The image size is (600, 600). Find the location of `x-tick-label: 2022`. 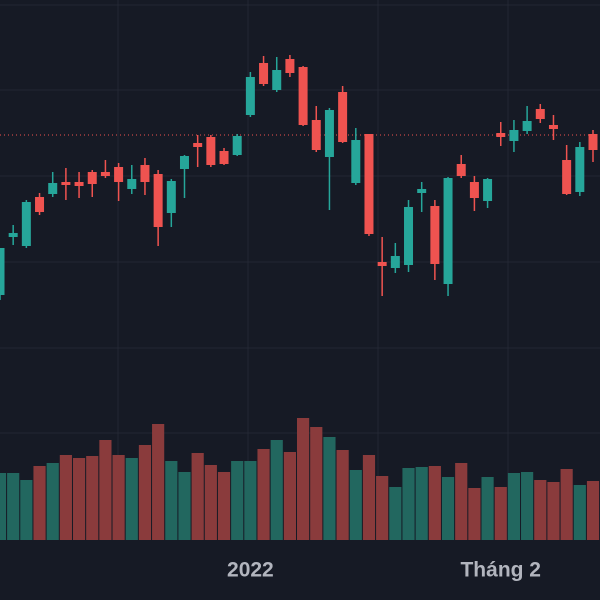

x-tick-label: 2022 is located at coordinates (250, 570).